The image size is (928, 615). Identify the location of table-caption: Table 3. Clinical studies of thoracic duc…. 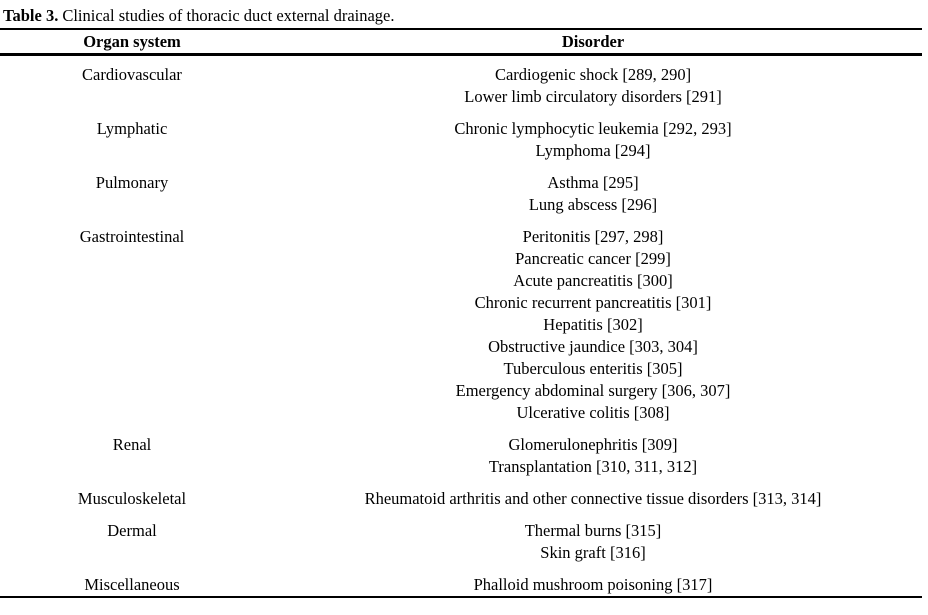
(464, 13).